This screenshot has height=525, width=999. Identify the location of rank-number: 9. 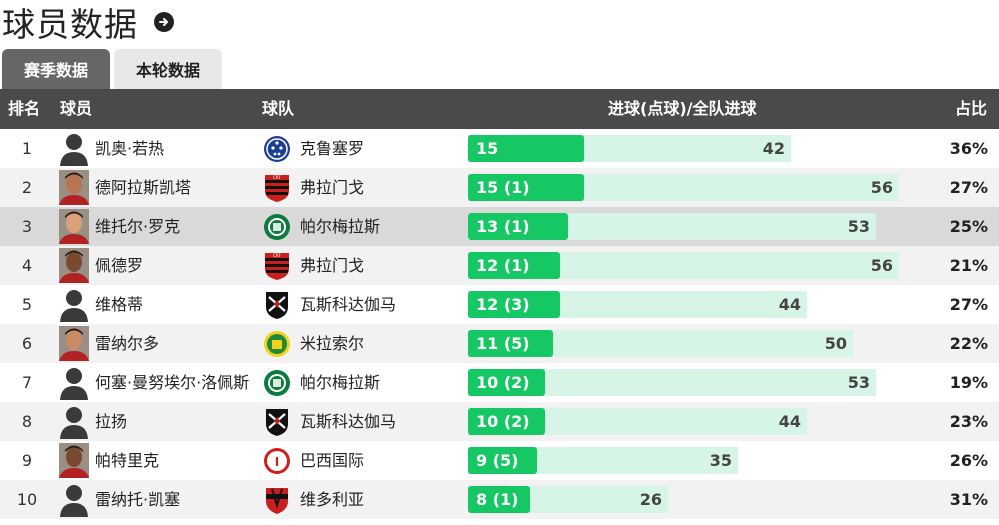
(27, 460).